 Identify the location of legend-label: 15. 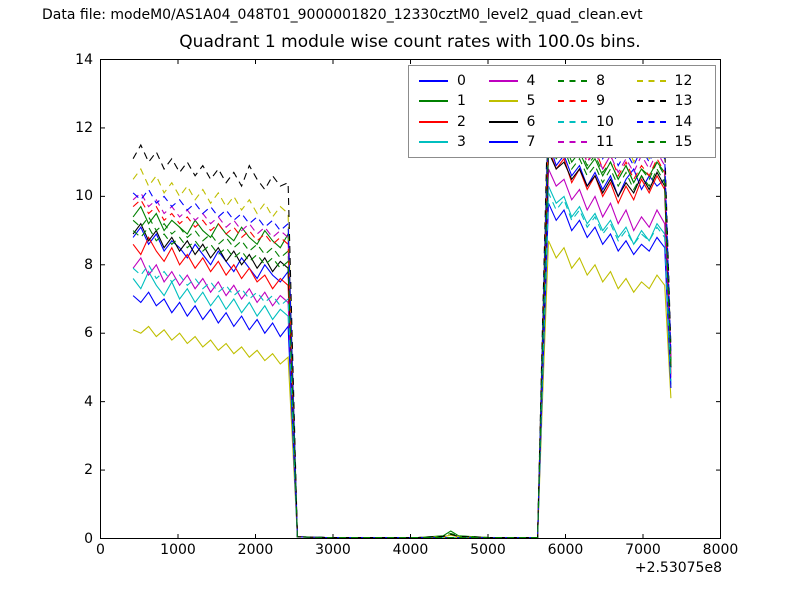
(683, 141).